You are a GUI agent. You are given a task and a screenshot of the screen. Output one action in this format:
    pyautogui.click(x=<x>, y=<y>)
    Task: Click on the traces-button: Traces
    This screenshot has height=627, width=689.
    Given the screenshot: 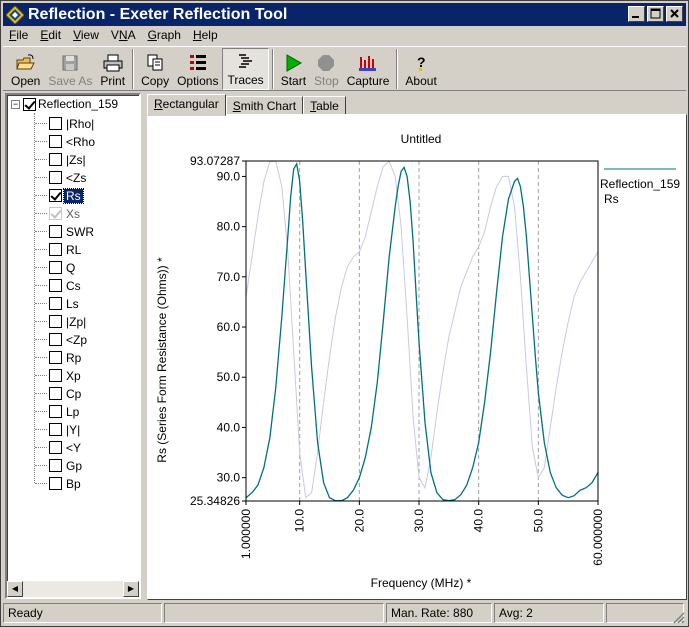 What is the action you would take?
    pyautogui.click(x=245, y=69)
    